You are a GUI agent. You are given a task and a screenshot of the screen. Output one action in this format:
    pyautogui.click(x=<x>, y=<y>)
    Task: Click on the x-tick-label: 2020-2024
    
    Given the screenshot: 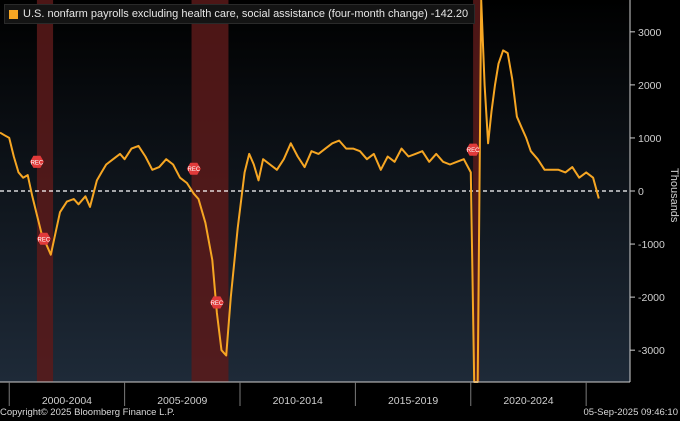 What is the action you would take?
    pyautogui.click(x=528, y=401)
    